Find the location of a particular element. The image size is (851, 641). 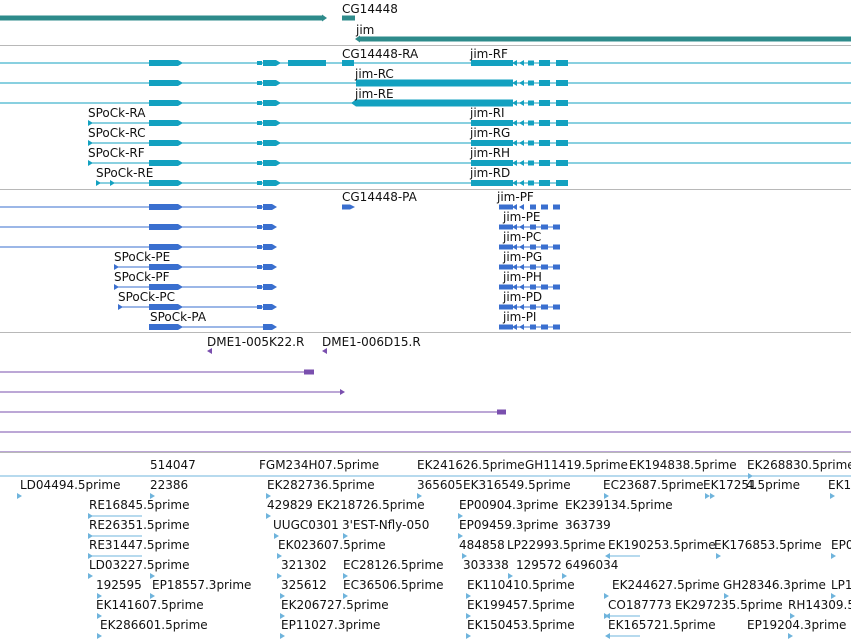

est-label: RH14309.5 is located at coordinates (819, 605).